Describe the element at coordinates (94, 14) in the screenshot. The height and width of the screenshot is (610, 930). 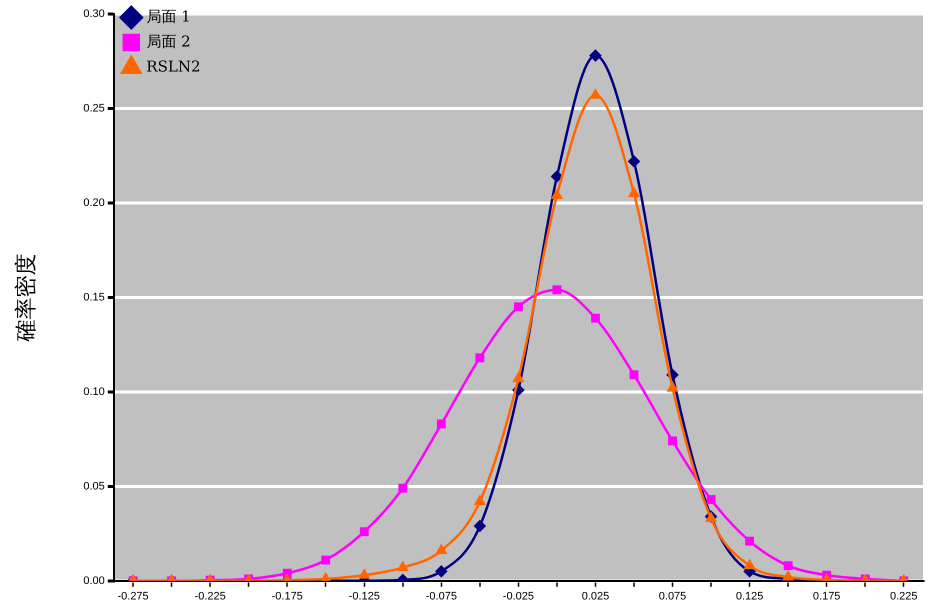
I see `y-tick-label: 0.30` at that location.